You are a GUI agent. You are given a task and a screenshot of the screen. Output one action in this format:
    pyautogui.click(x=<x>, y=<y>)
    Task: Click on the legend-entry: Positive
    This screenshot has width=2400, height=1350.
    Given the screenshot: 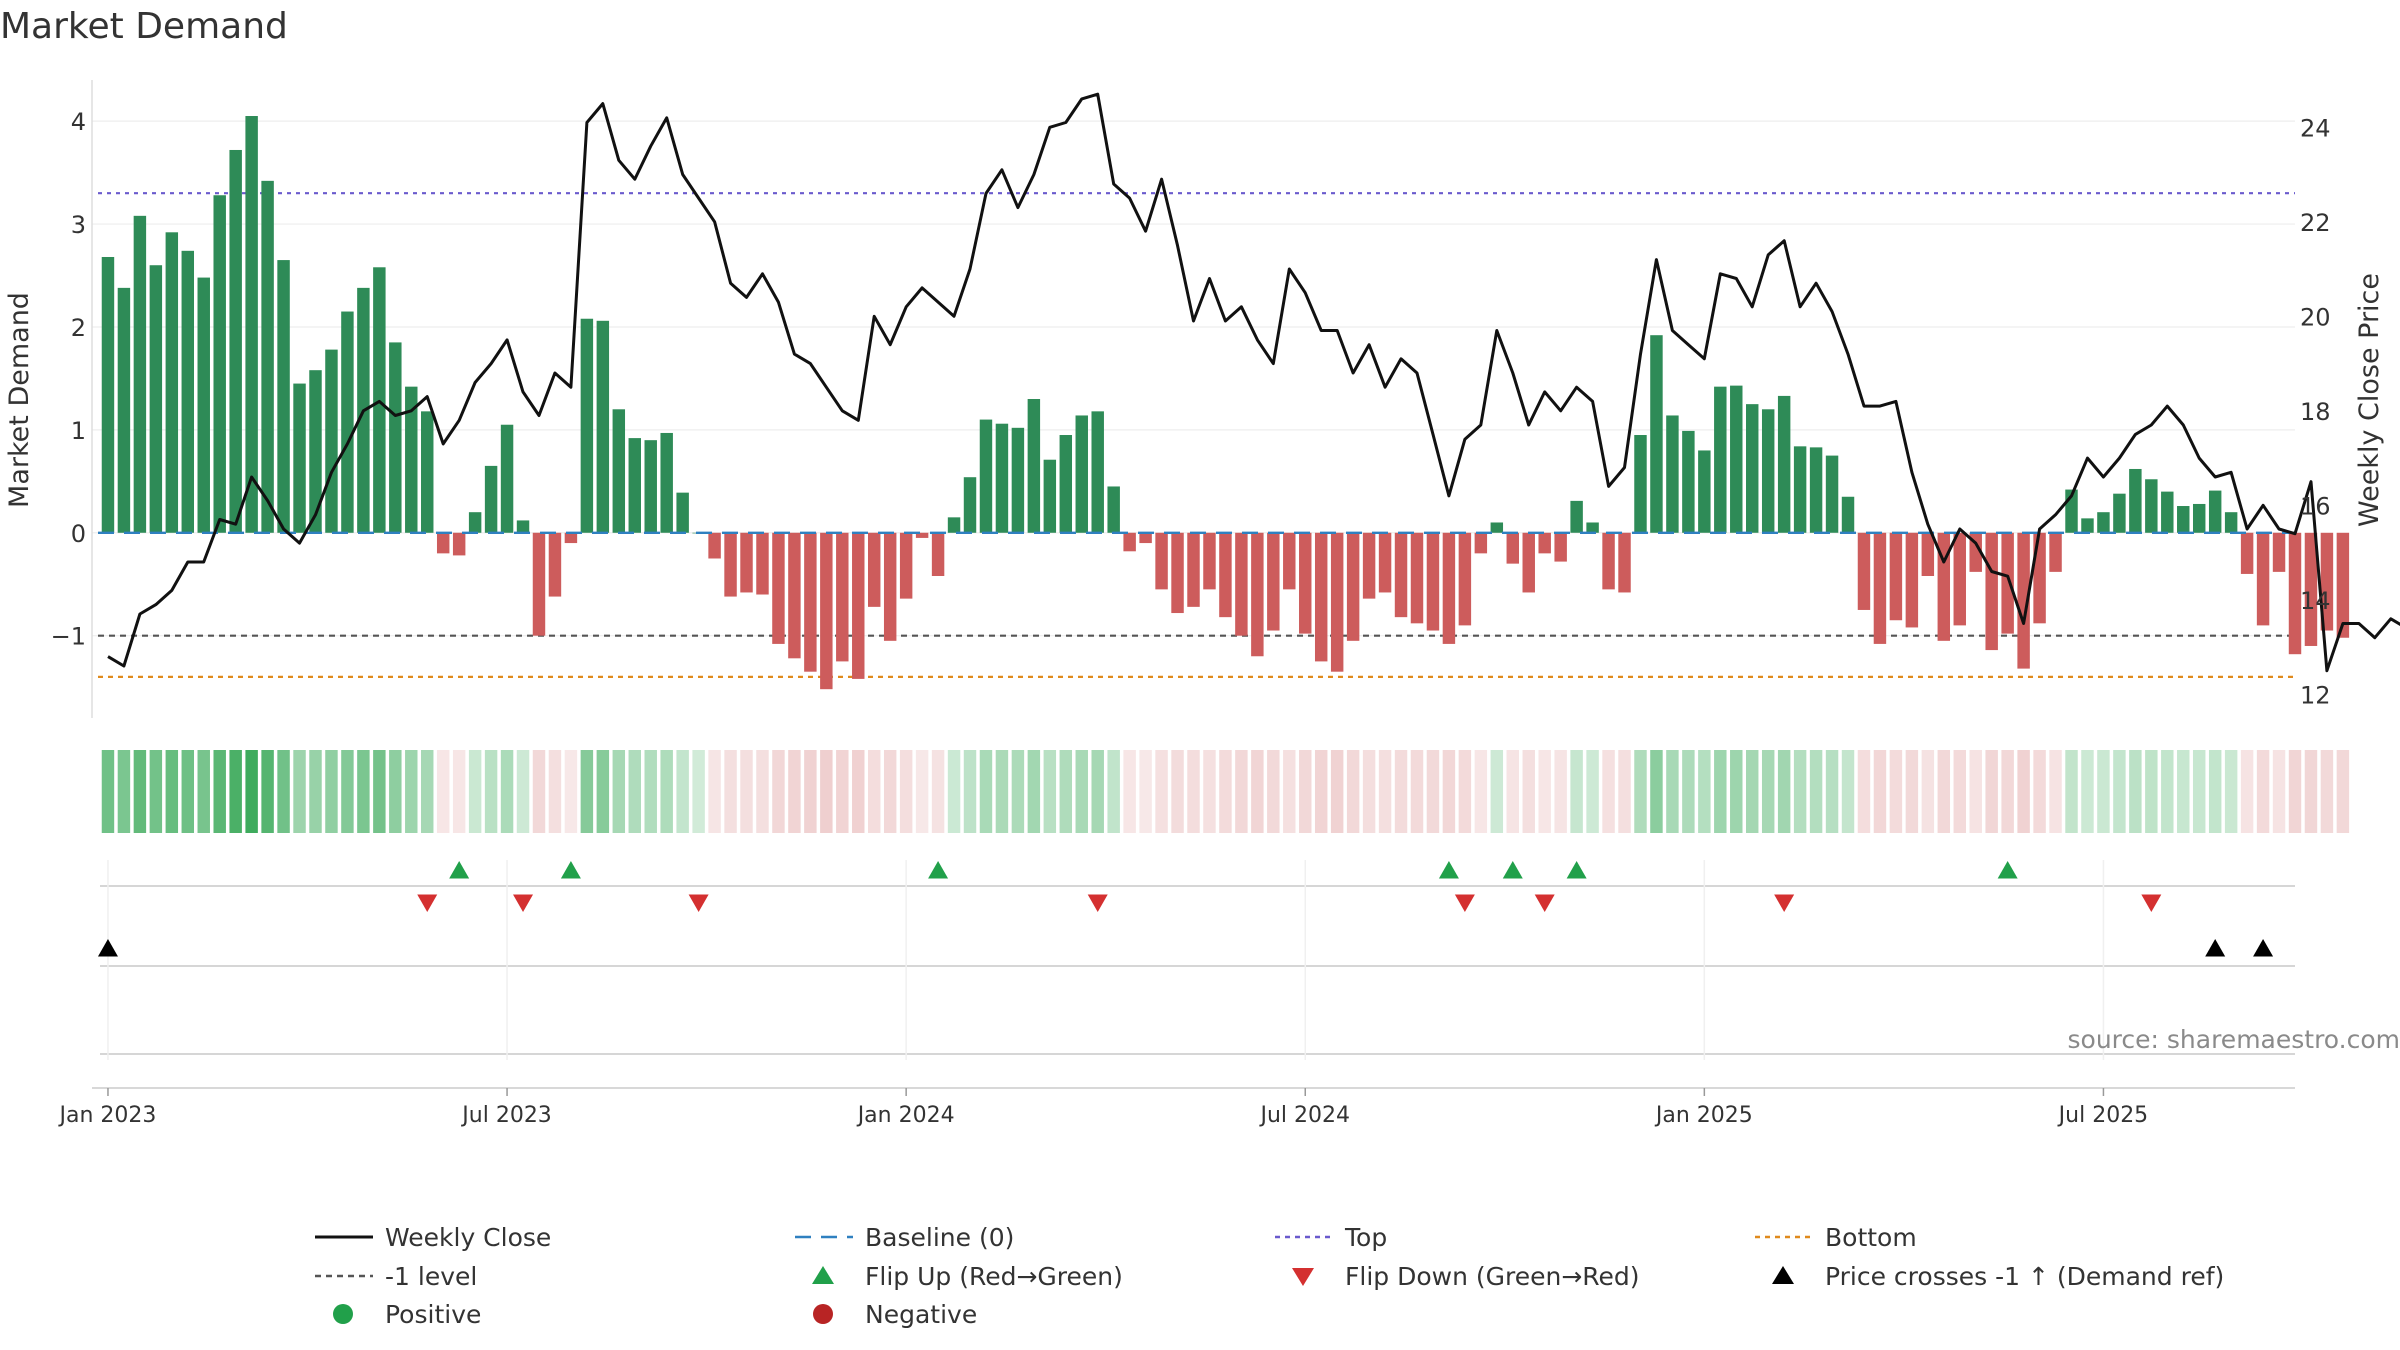 What is the action you would take?
    pyautogui.click(x=407, y=1314)
    